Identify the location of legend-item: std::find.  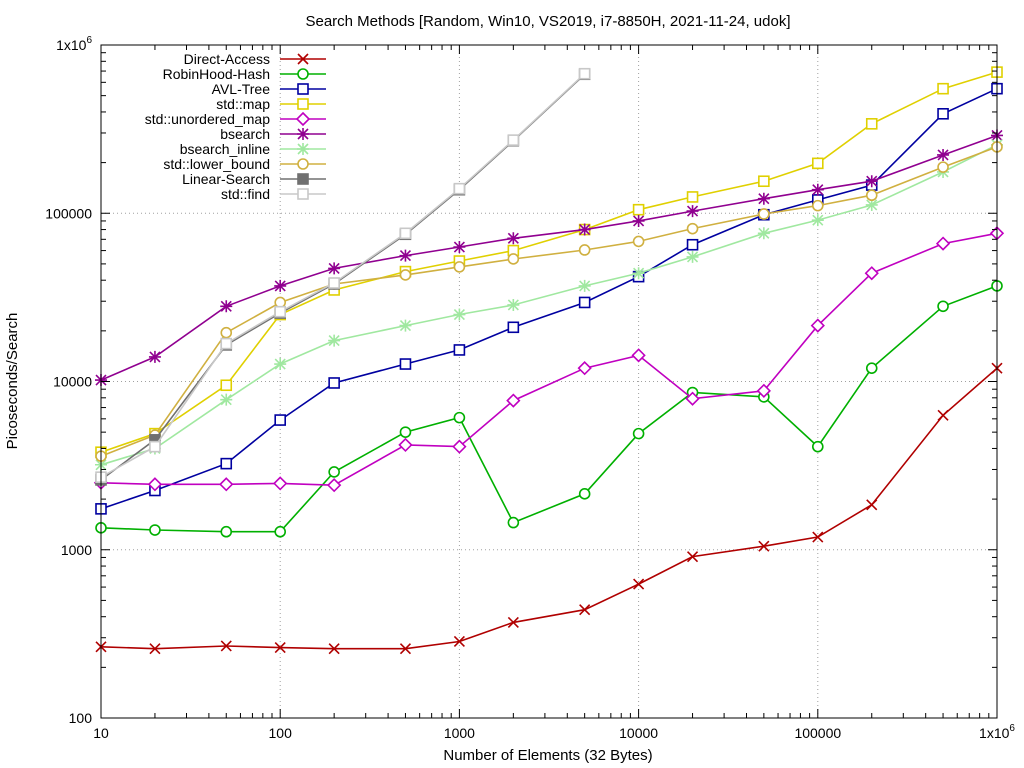
(273, 194).